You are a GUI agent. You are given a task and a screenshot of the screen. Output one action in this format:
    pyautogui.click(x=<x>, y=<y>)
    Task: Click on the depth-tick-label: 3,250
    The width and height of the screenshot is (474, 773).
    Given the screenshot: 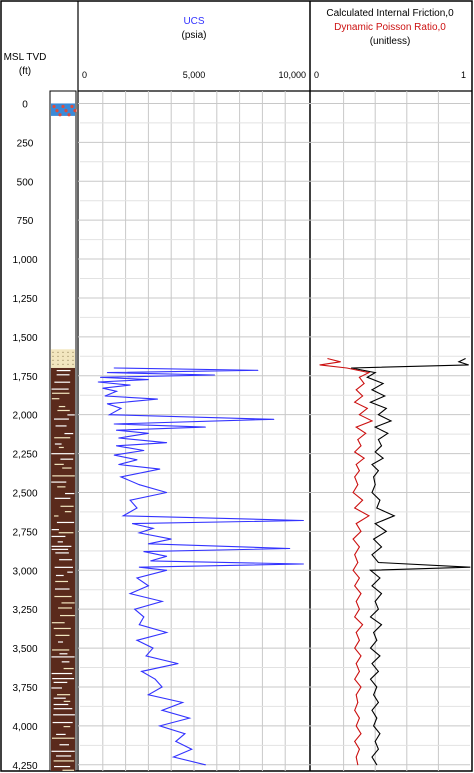 What is the action you would take?
    pyautogui.click(x=24, y=610)
    